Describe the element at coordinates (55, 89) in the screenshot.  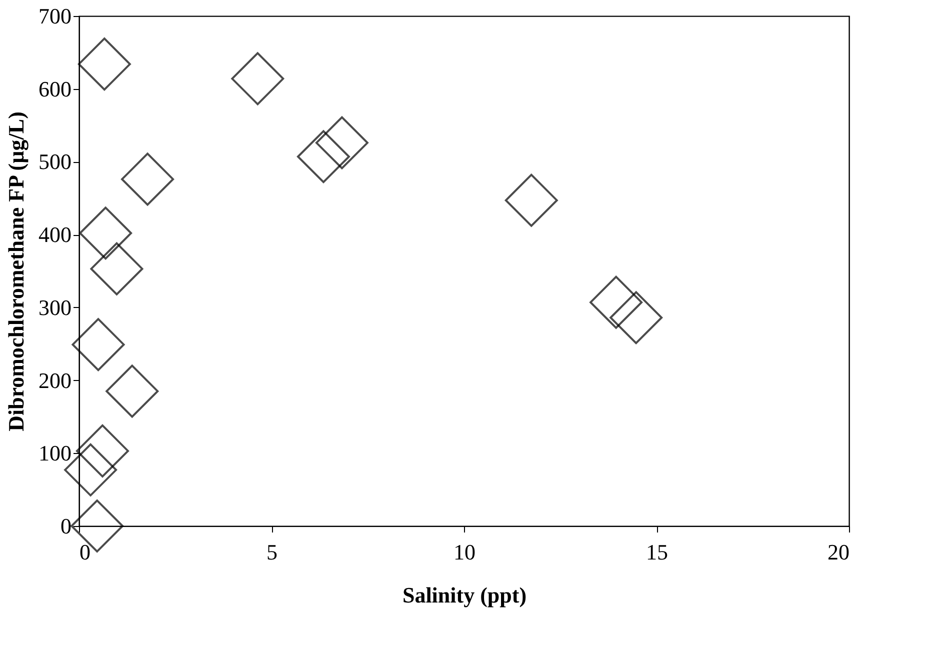
I see `y-tick-label: 600` at that location.